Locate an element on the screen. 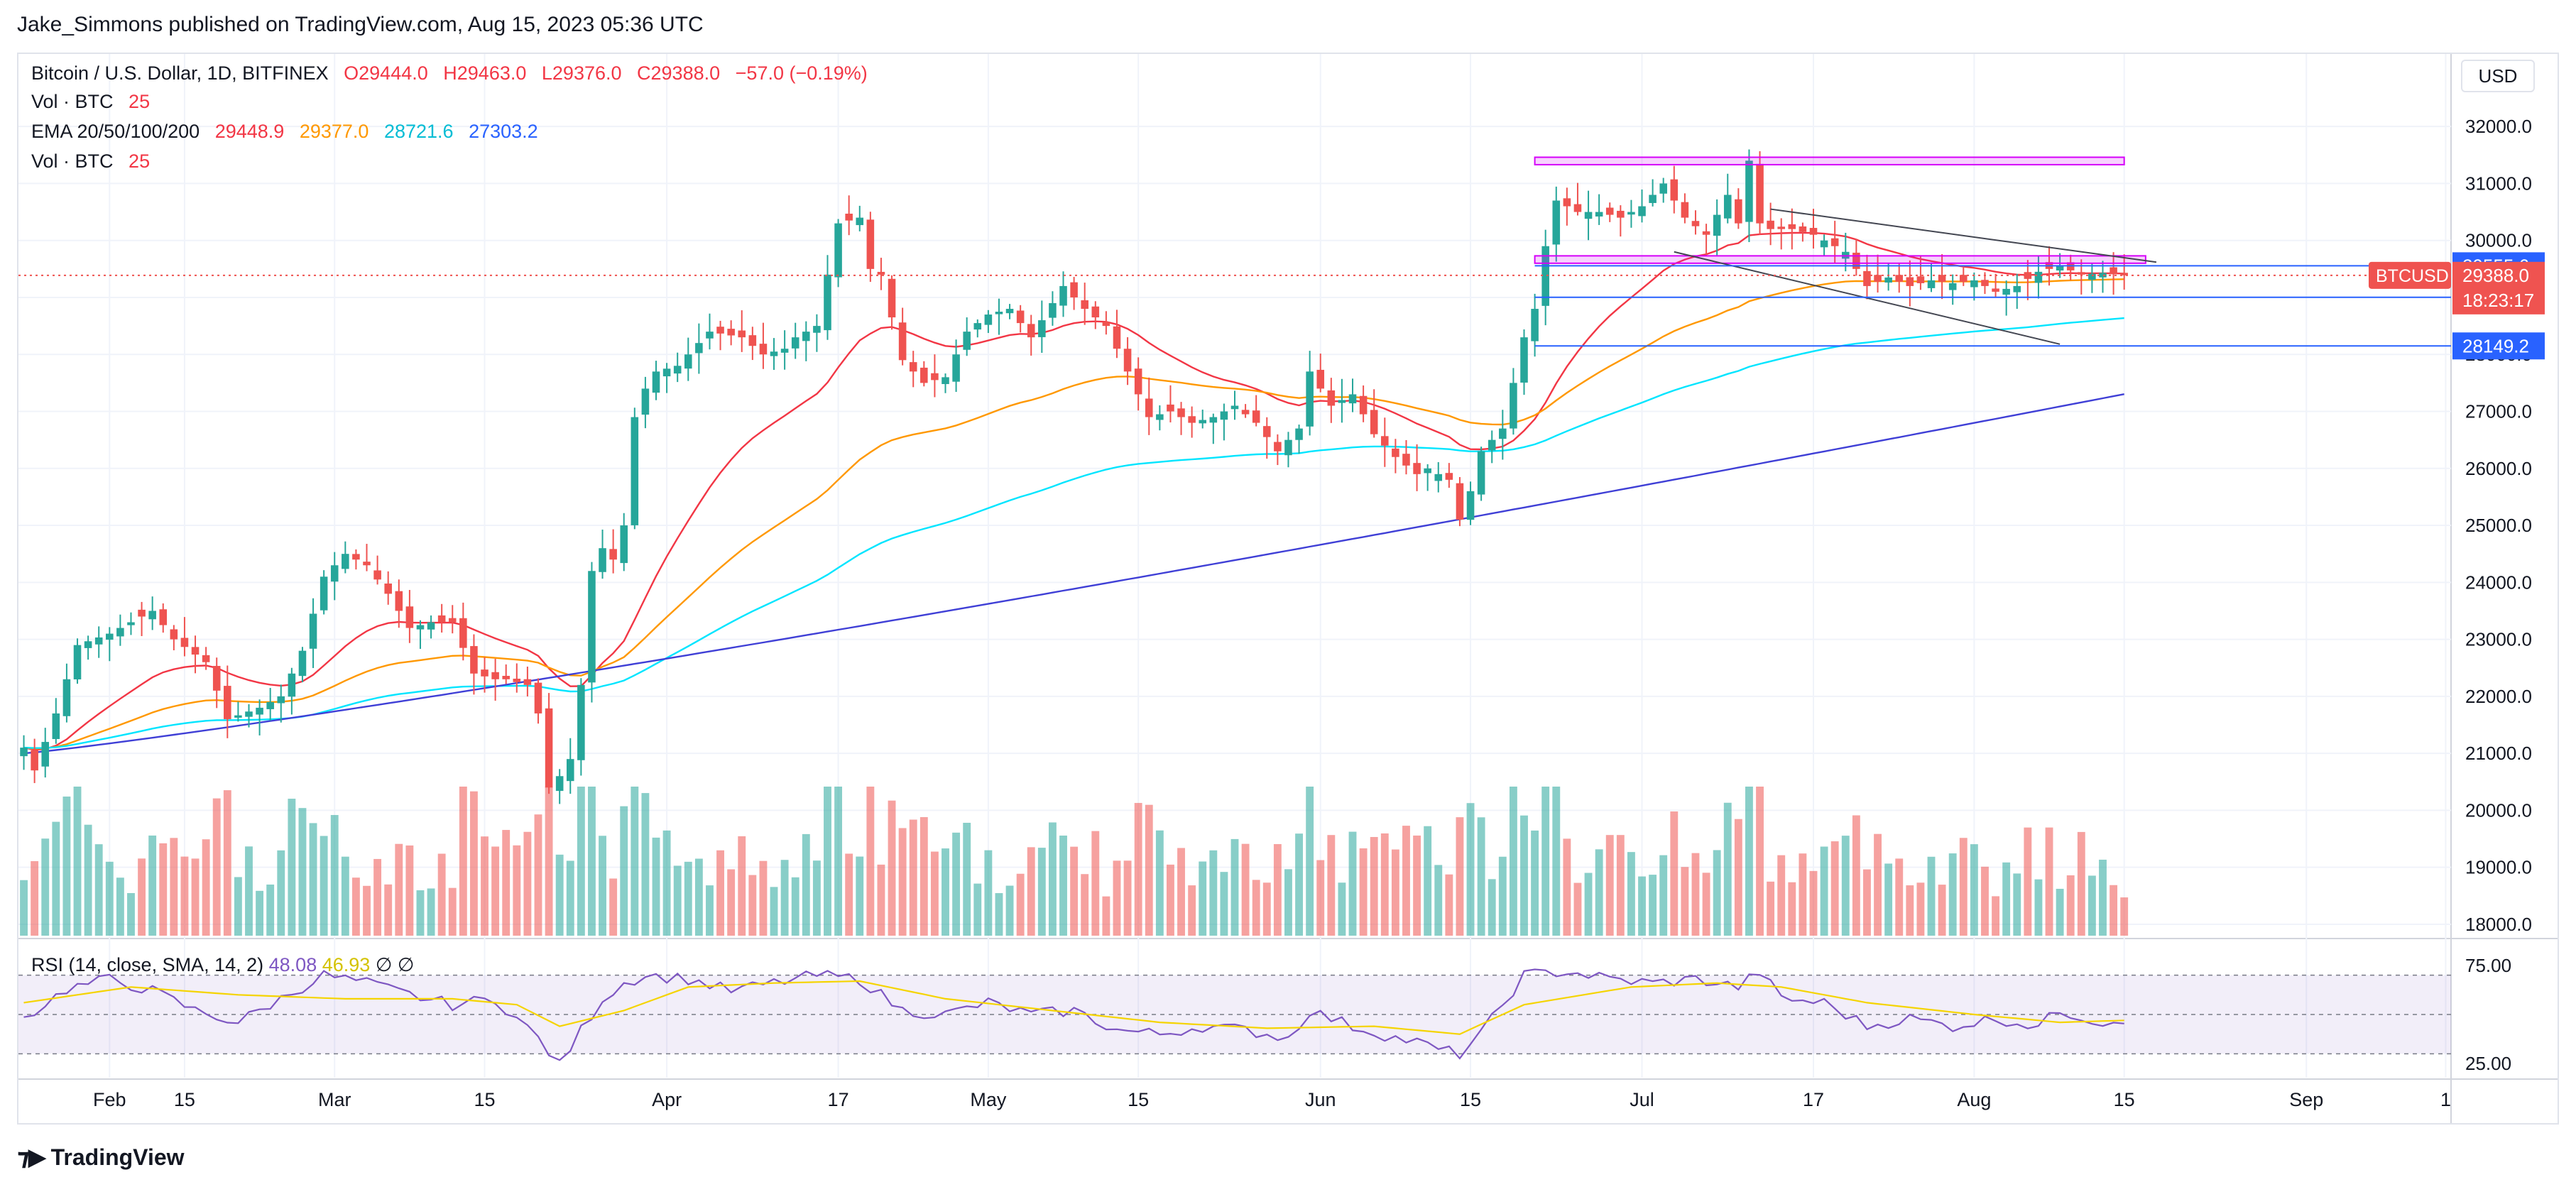 The image size is (2576, 1187). currency-selector: USD is located at coordinates (2498, 76).